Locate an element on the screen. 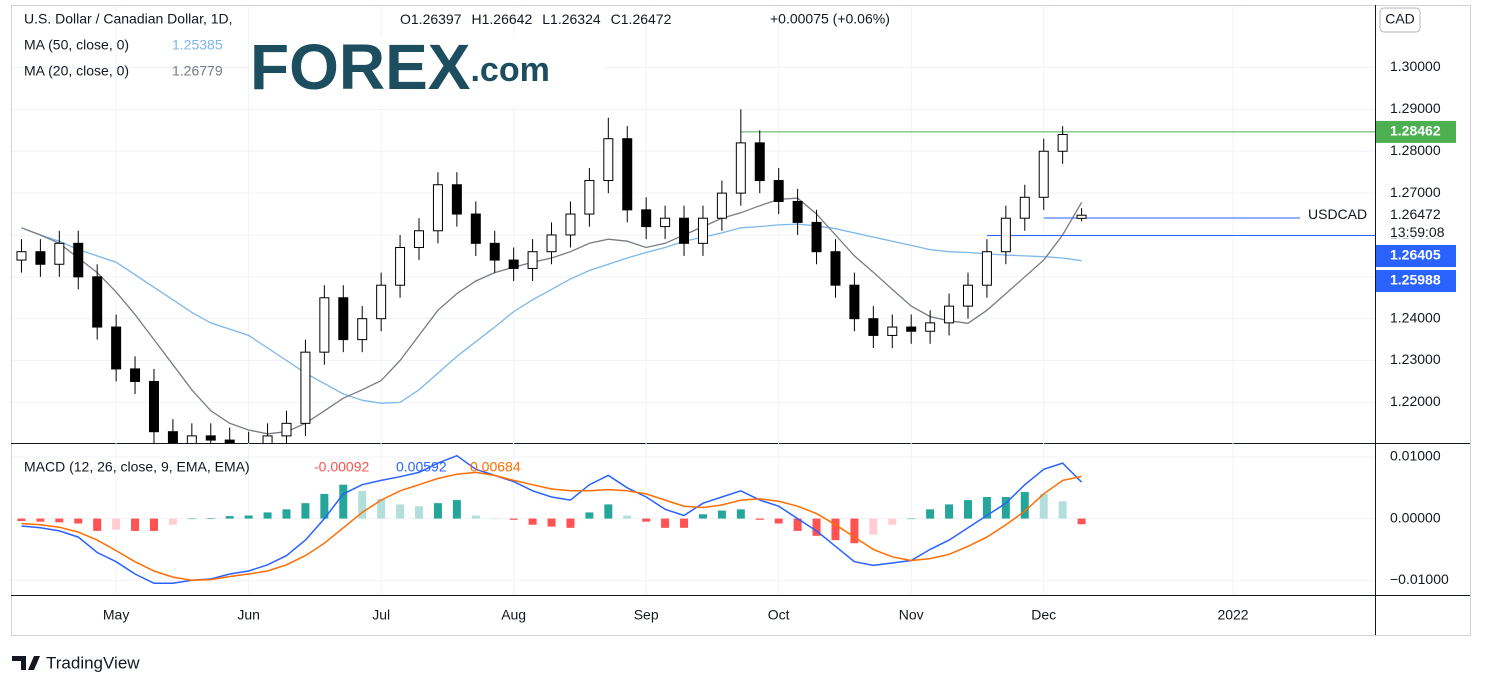 Image resolution: width=1486 pixels, height=690 pixels. level-label: 1.25988 is located at coordinates (1415, 280).